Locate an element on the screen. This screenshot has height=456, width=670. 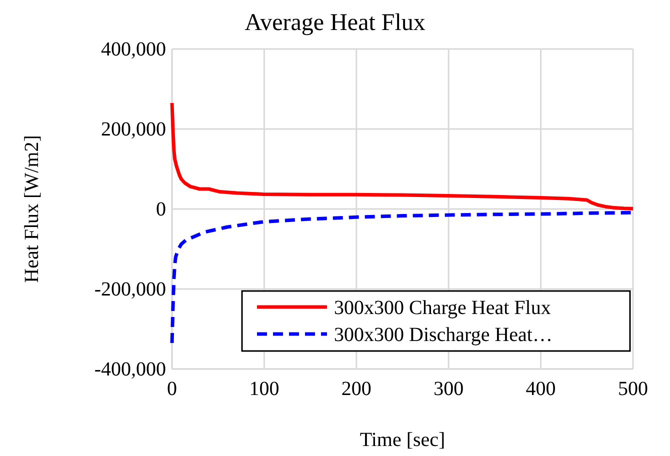
y-tick-label: 400,000 is located at coordinates (133, 49).